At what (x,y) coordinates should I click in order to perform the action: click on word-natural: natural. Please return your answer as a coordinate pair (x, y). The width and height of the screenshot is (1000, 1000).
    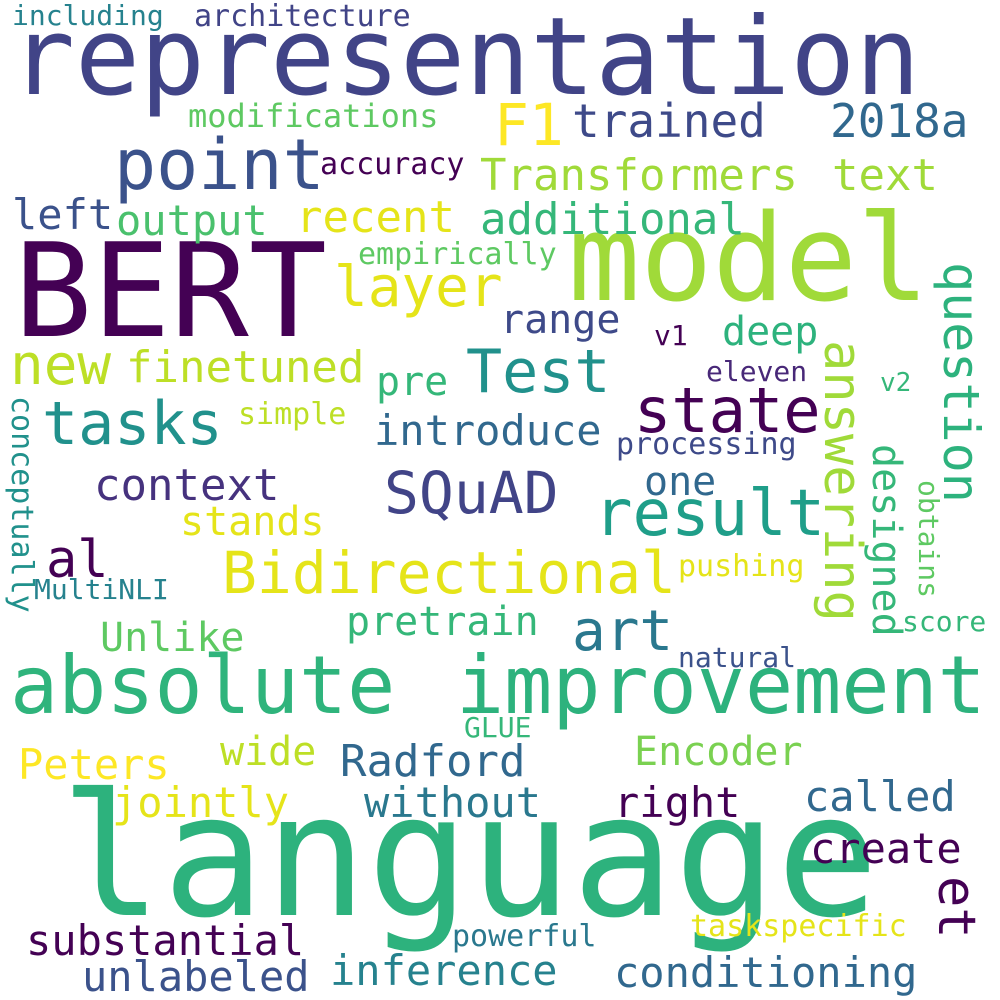
    Looking at the image, I should click on (737, 657).